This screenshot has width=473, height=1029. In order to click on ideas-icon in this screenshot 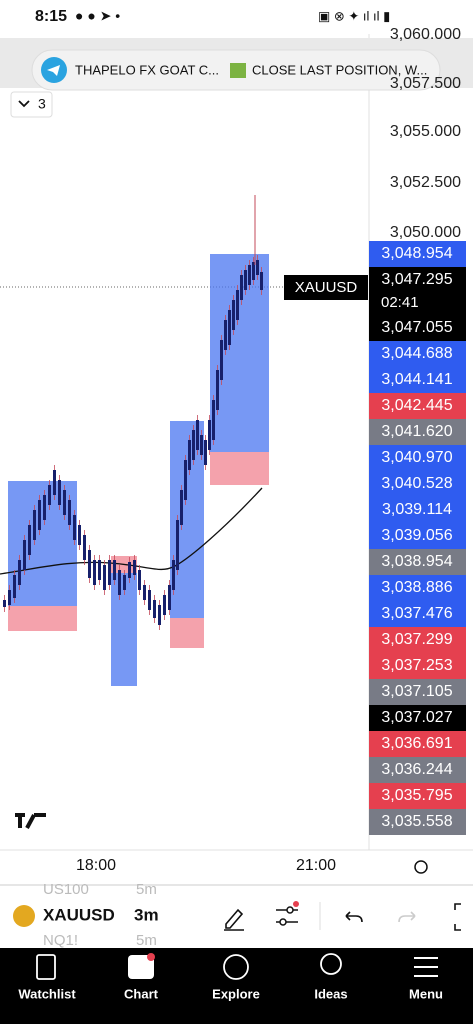, I will do `click(331, 964)`.